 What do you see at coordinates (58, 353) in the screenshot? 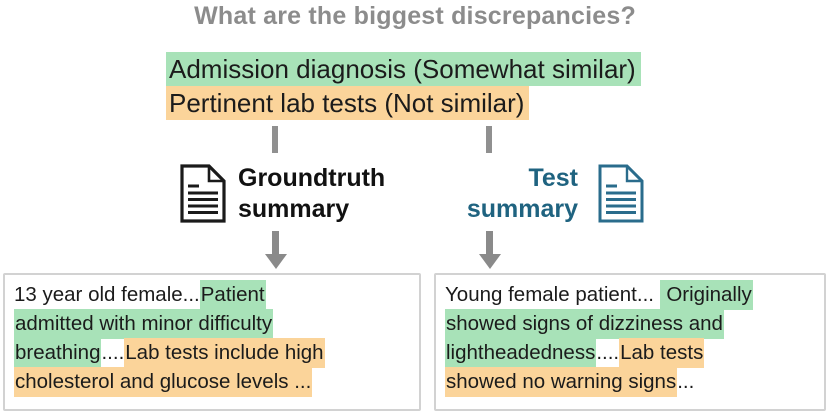
I see `summary-text-segment-green: breathing` at bounding box center [58, 353].